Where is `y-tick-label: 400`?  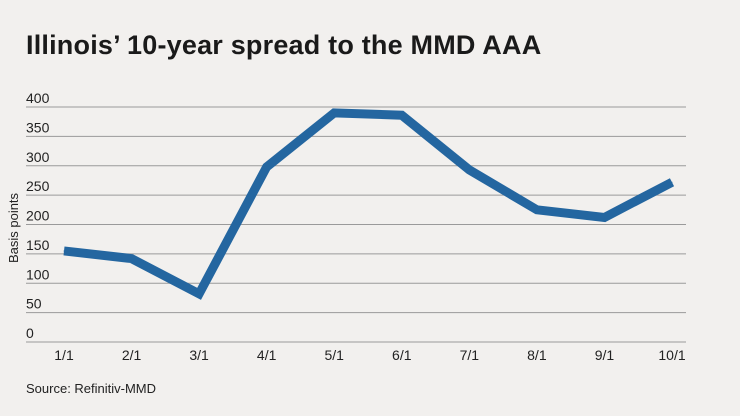 y-tick-label: 400 is located at coordinates (38, 98).